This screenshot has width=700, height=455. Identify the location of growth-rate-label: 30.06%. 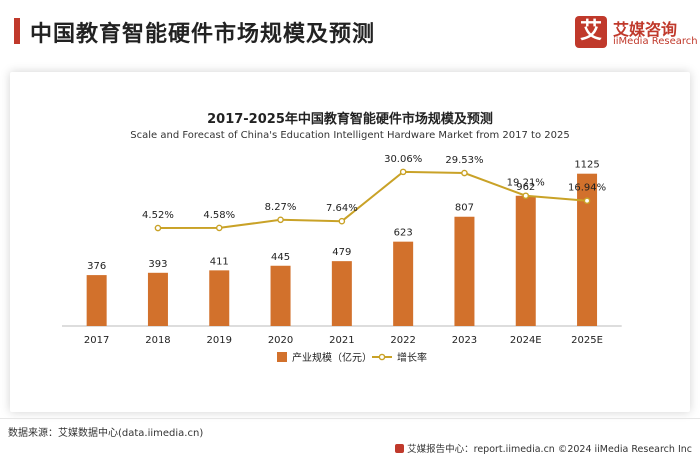
(403, 159).